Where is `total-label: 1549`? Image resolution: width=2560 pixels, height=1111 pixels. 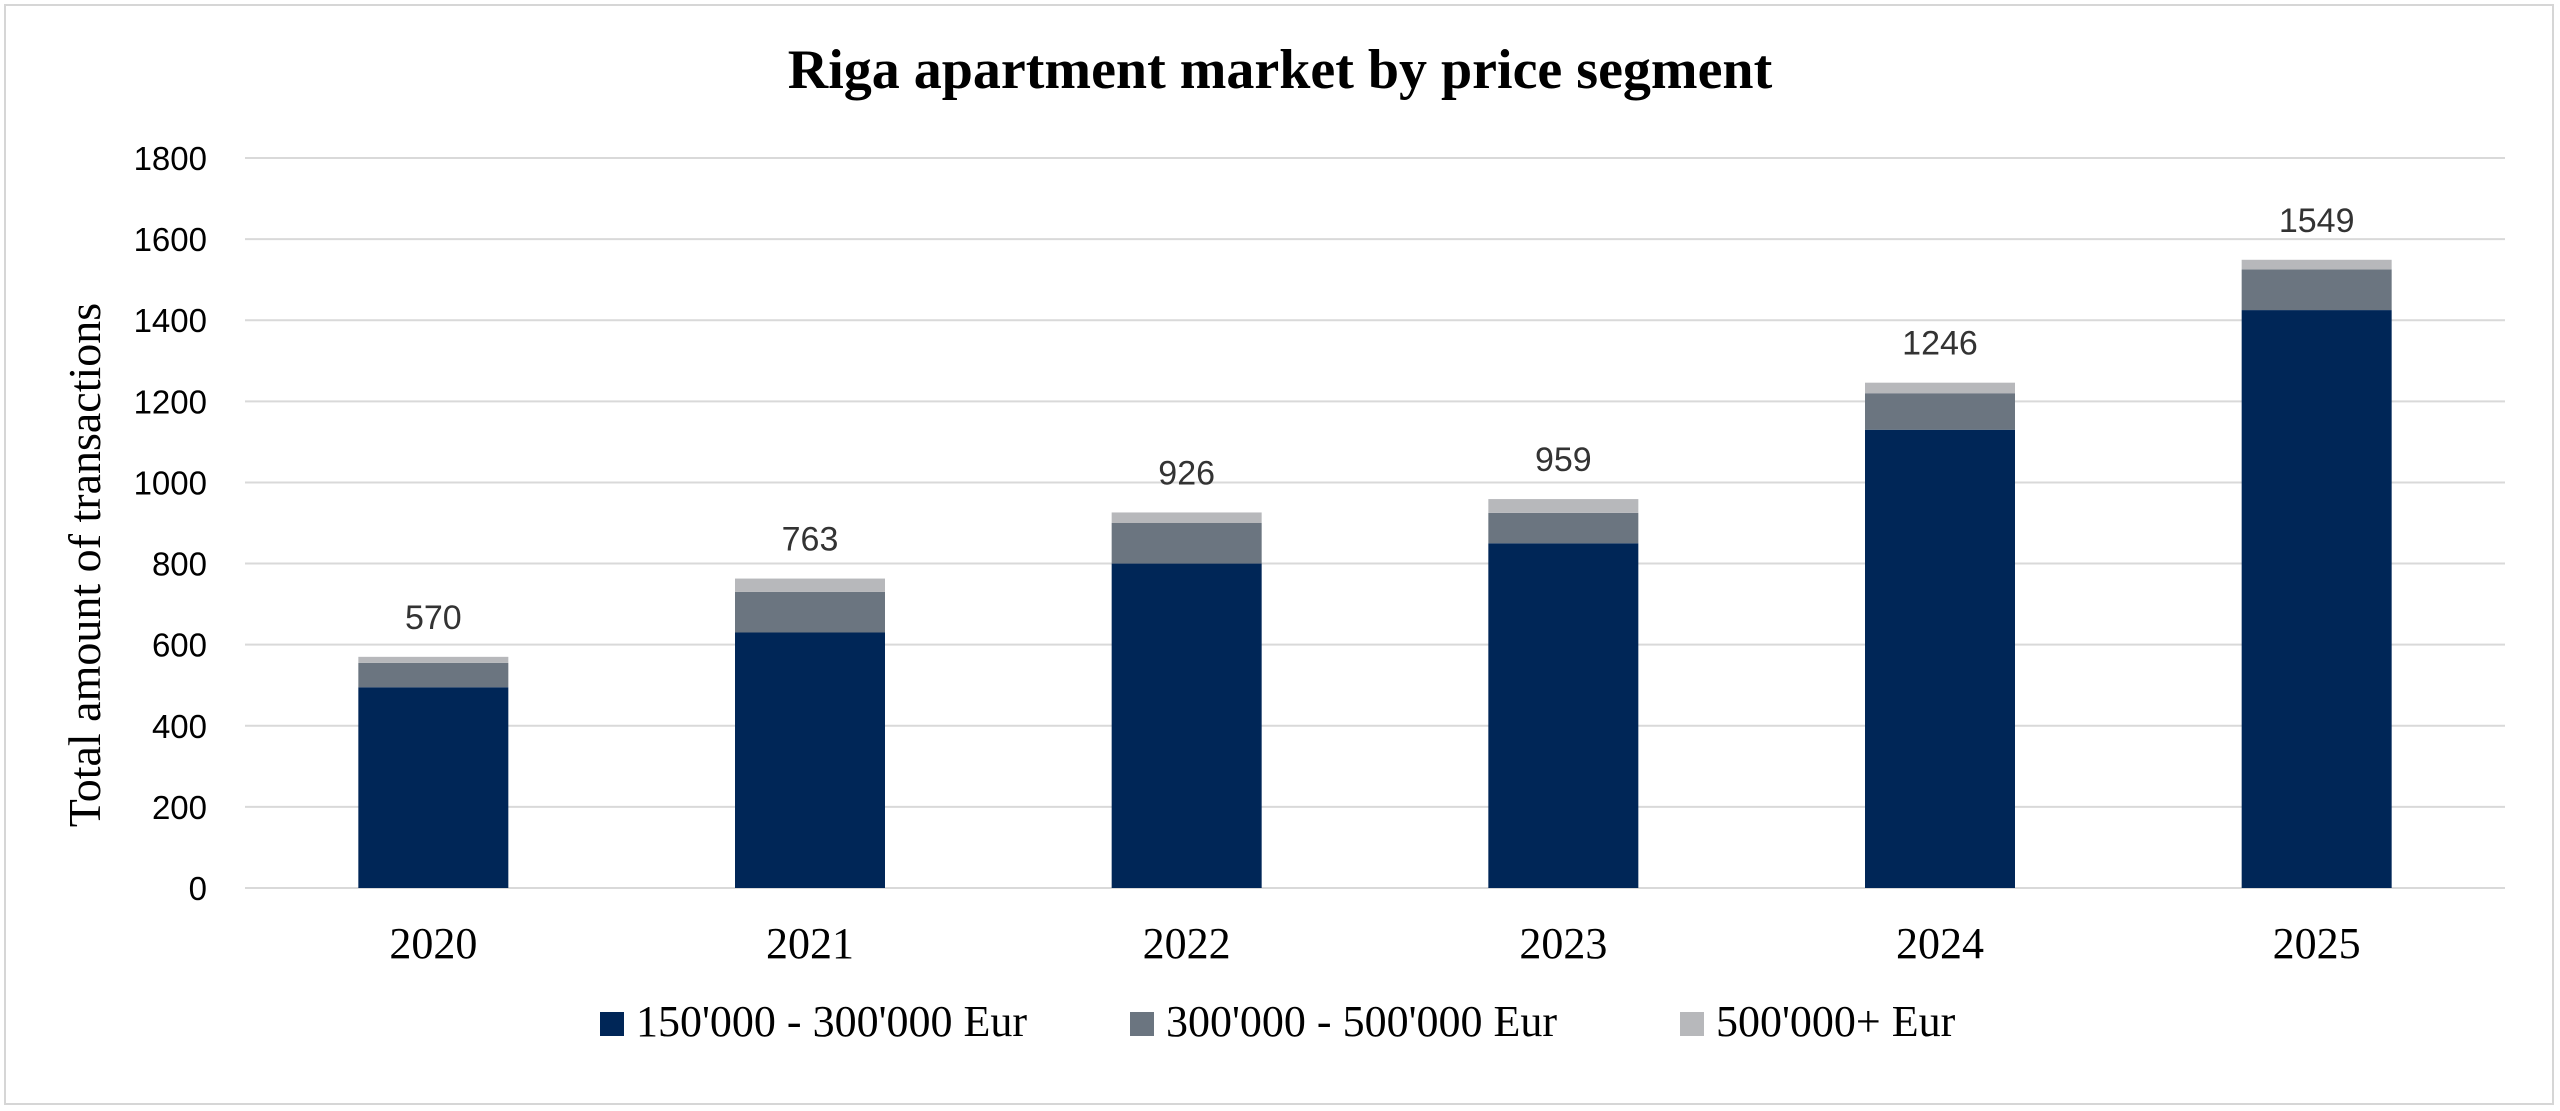
total-label: 1549 is located at coordinates (2317, 221).